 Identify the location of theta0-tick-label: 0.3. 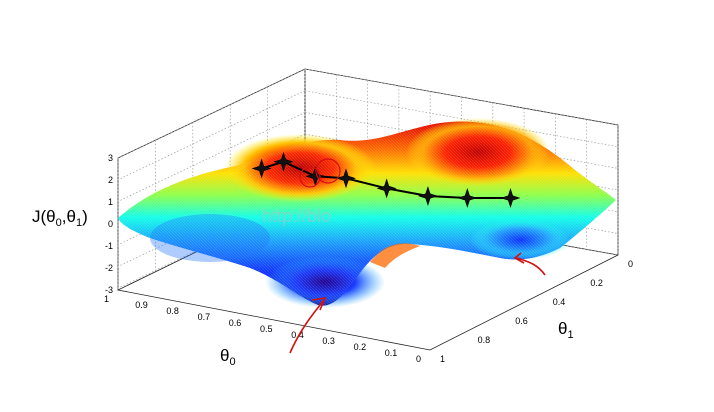
(328, 341).